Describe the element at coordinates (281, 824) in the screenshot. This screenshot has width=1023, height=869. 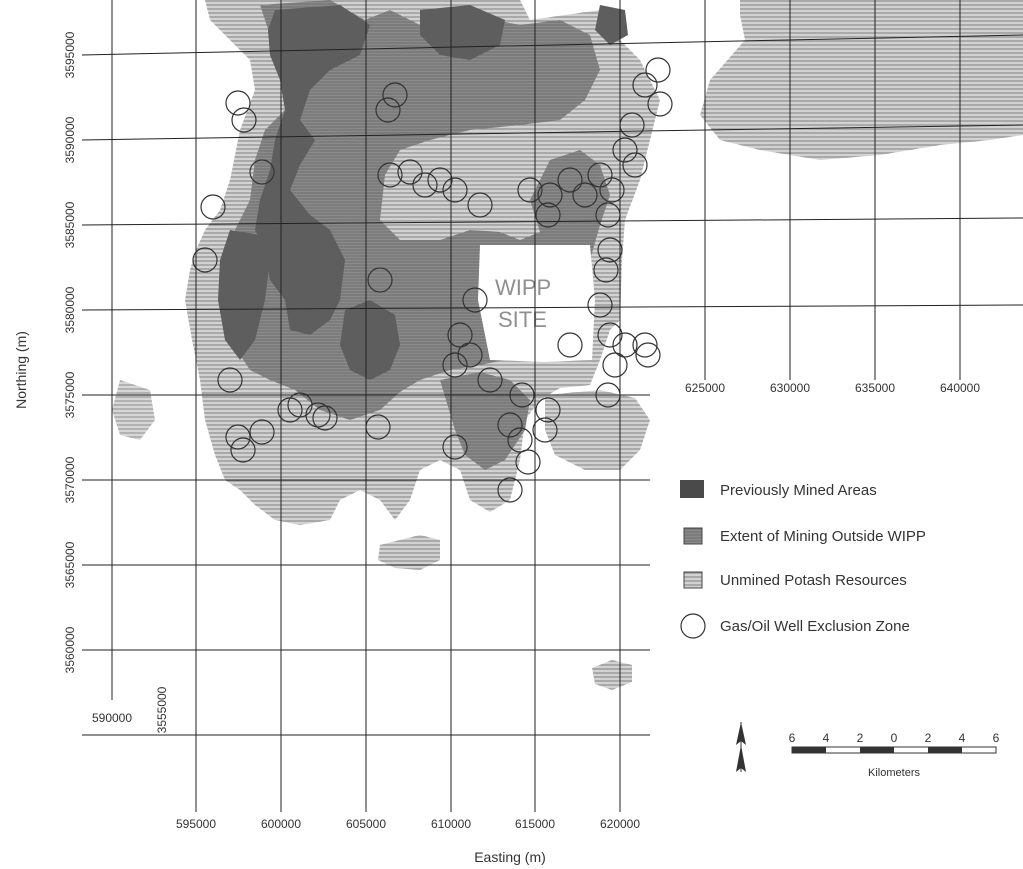
I see `easting-tick: 600000` at that location.